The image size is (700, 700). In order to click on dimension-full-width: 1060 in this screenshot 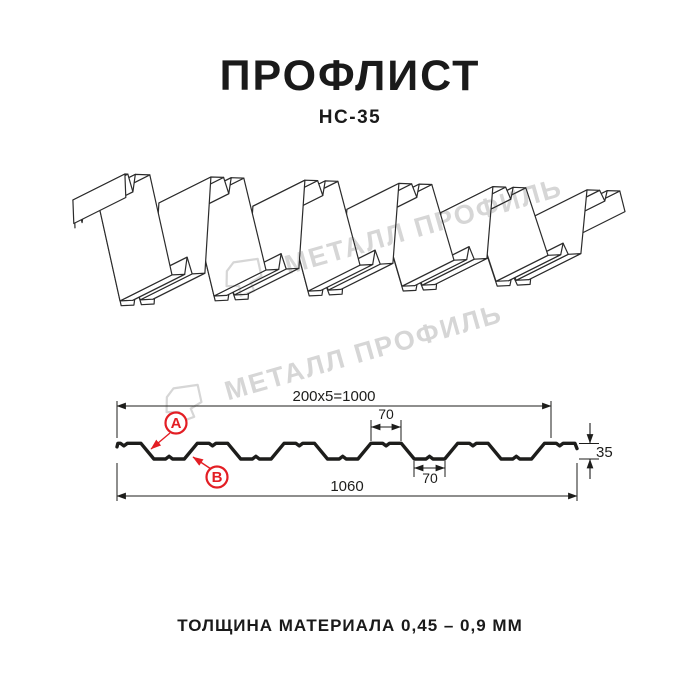, I will do `click(347, 482)`.